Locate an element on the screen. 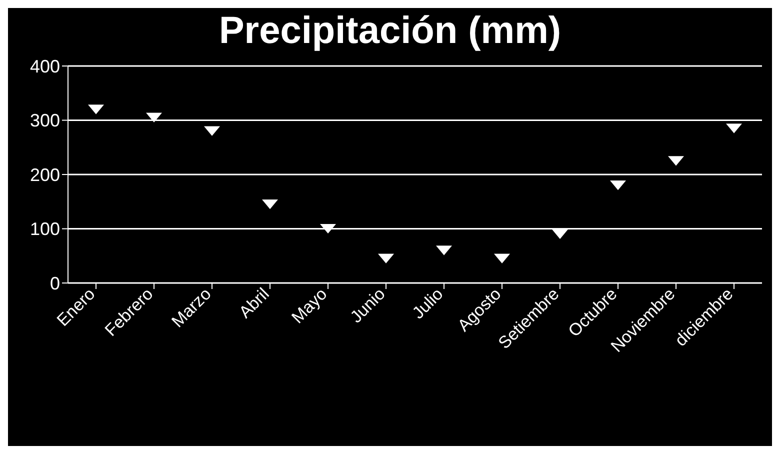 This screenshot has height=454, width=780. y-tick-label: 0 is located at coordinates (55, 283).